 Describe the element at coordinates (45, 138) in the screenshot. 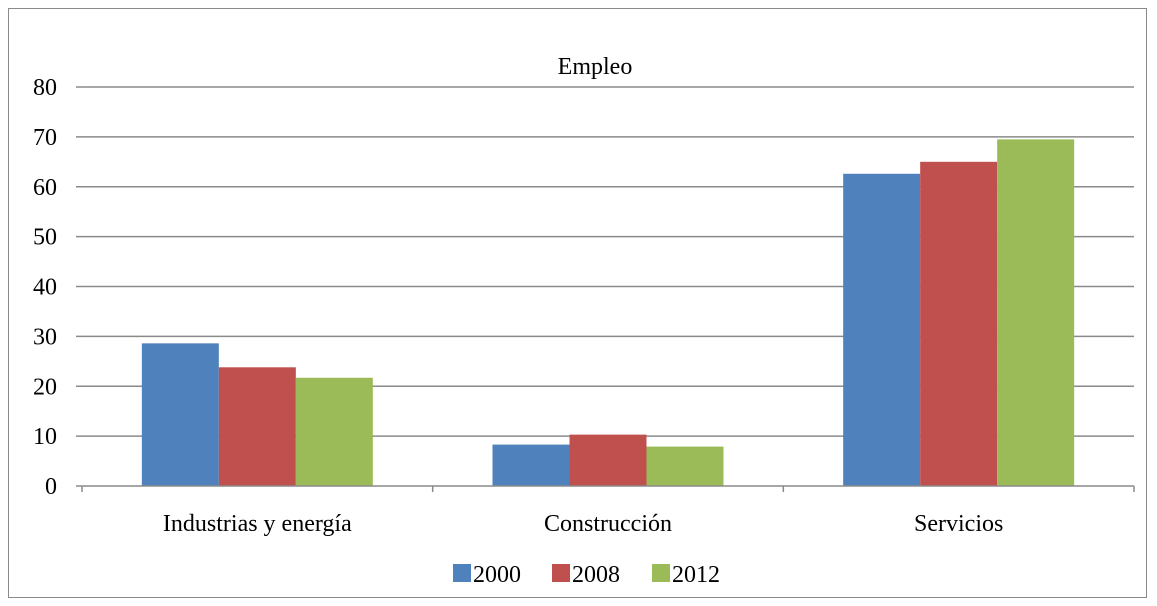

I see `y-tick-label: 70` at that location.